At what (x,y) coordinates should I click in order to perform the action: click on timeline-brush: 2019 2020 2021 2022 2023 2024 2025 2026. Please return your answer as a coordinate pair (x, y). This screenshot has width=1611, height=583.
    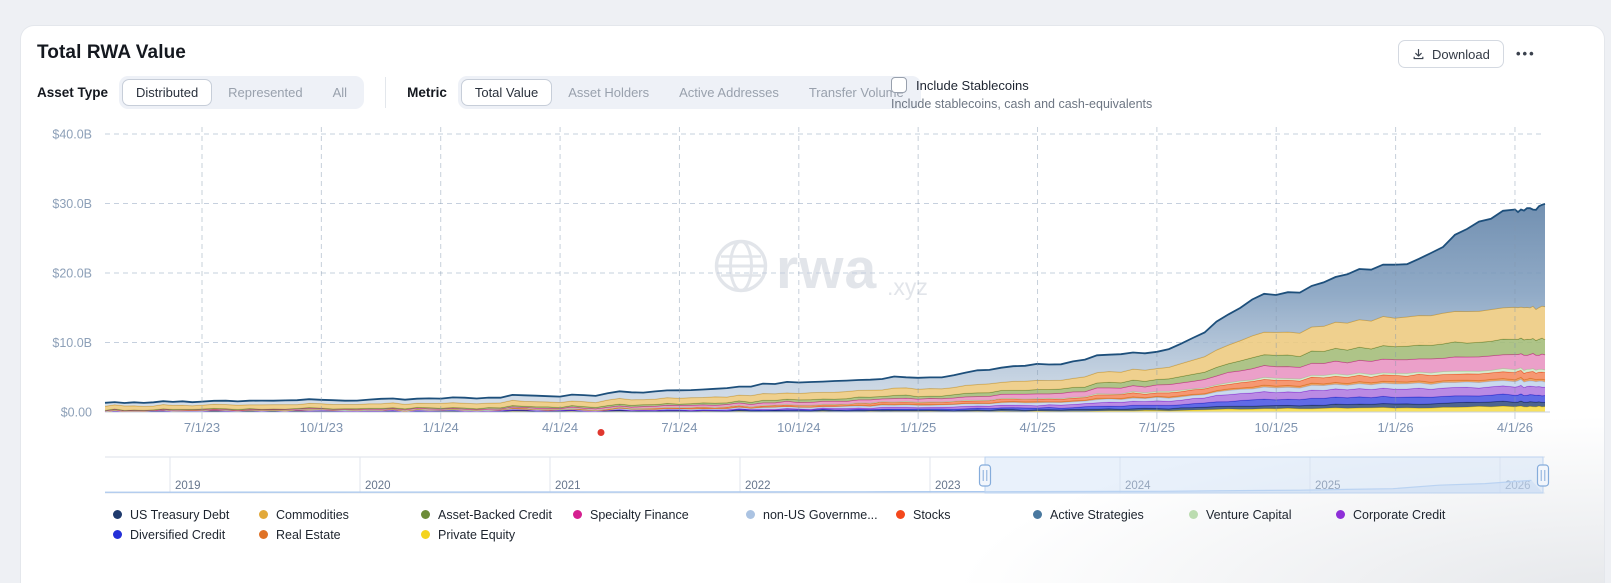
    Looking at the image, I should click on (827, 475).